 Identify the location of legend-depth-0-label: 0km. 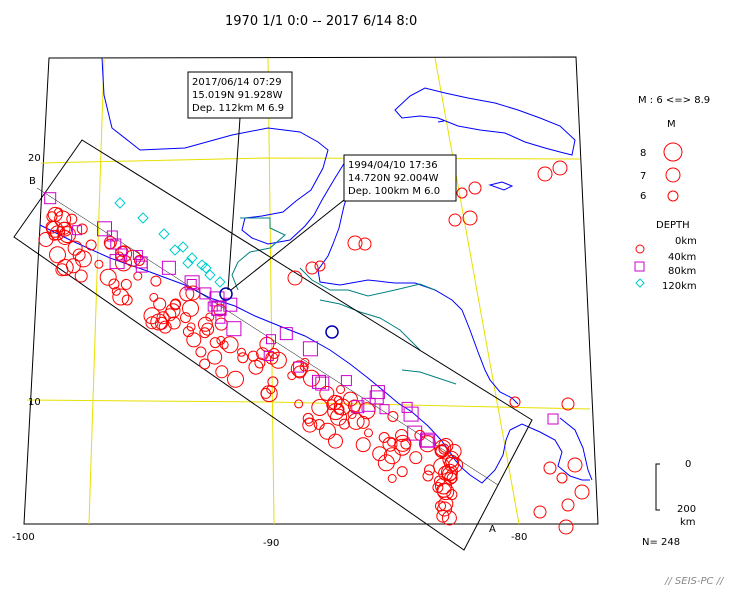
(686, 241).